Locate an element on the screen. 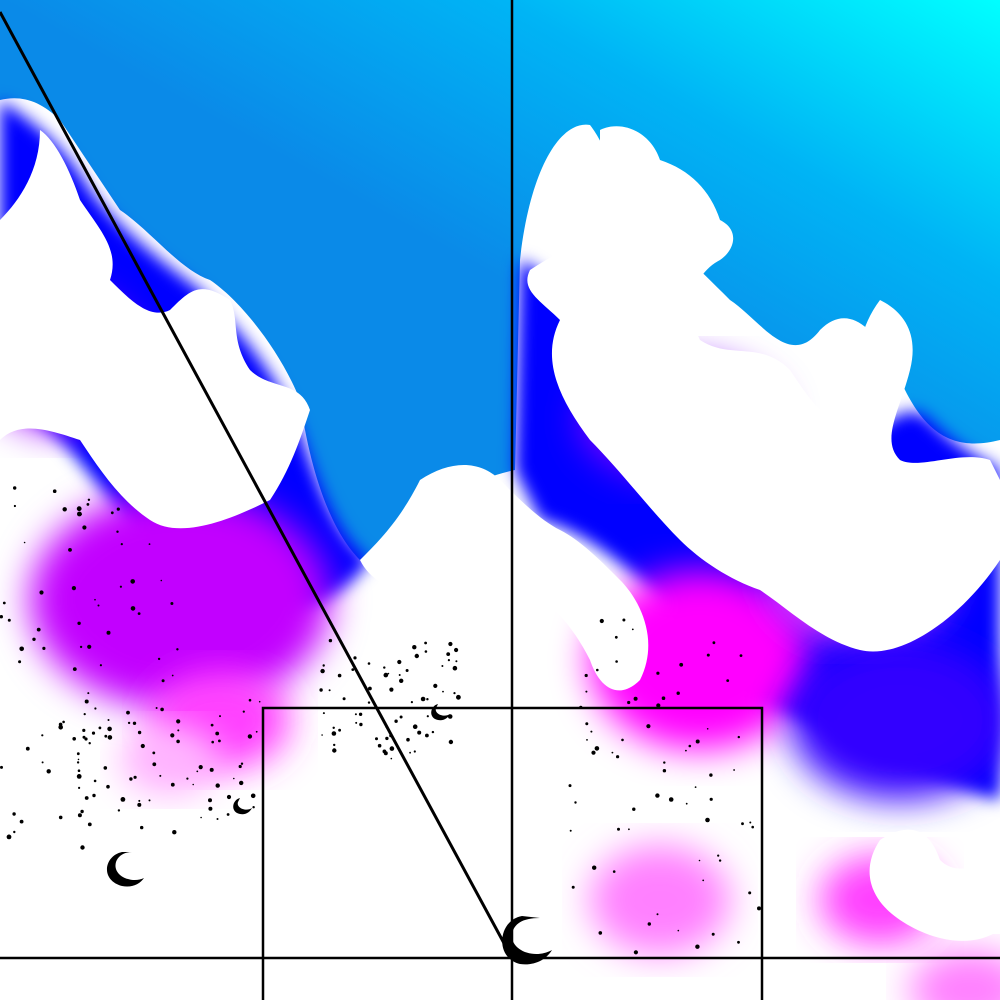  magenta-glow is located at coordinates (180, 600).